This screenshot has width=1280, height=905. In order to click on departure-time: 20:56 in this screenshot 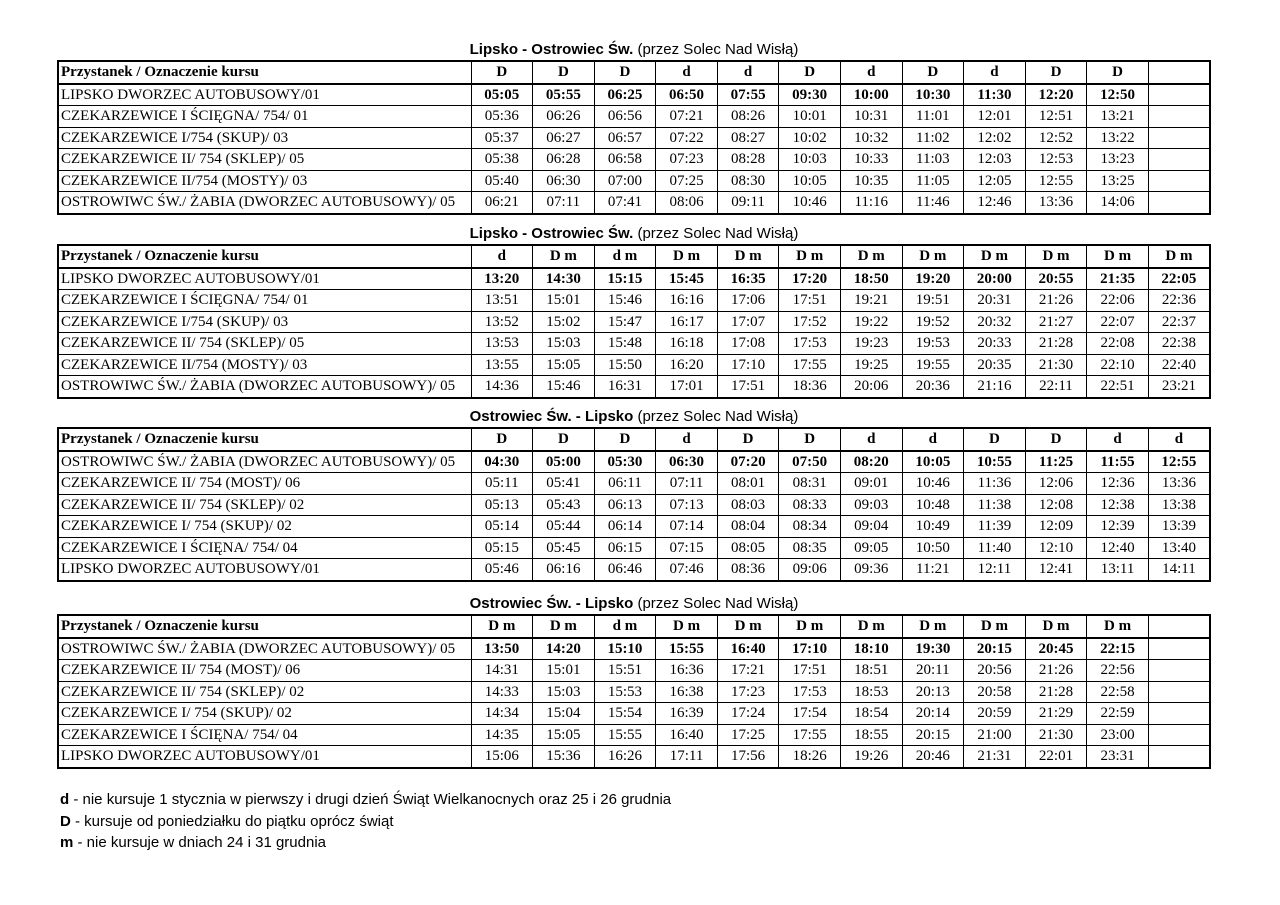, I will do `click(994, 670)`.